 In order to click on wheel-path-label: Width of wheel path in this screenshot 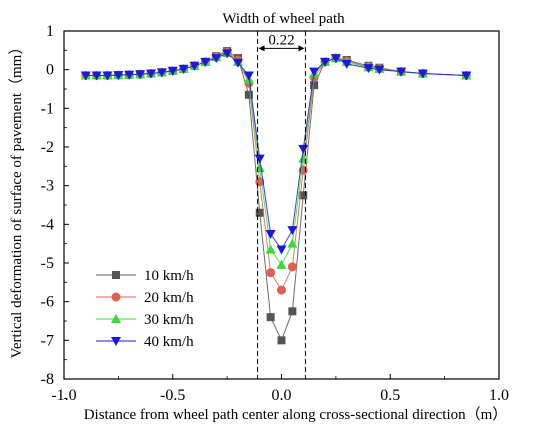, I will do `click(283, 19)`.